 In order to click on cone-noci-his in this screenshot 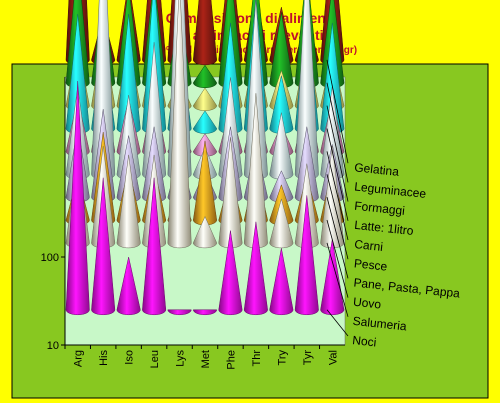, I will do `click(103, 246)`.